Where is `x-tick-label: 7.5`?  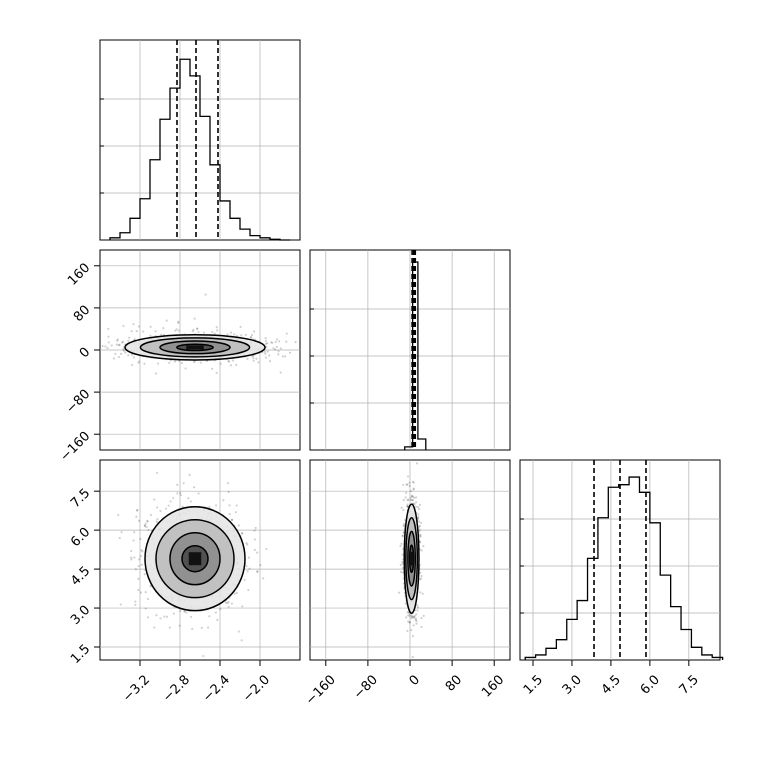 x-tick-label: 7.5 is located at coordinates (689, 684).